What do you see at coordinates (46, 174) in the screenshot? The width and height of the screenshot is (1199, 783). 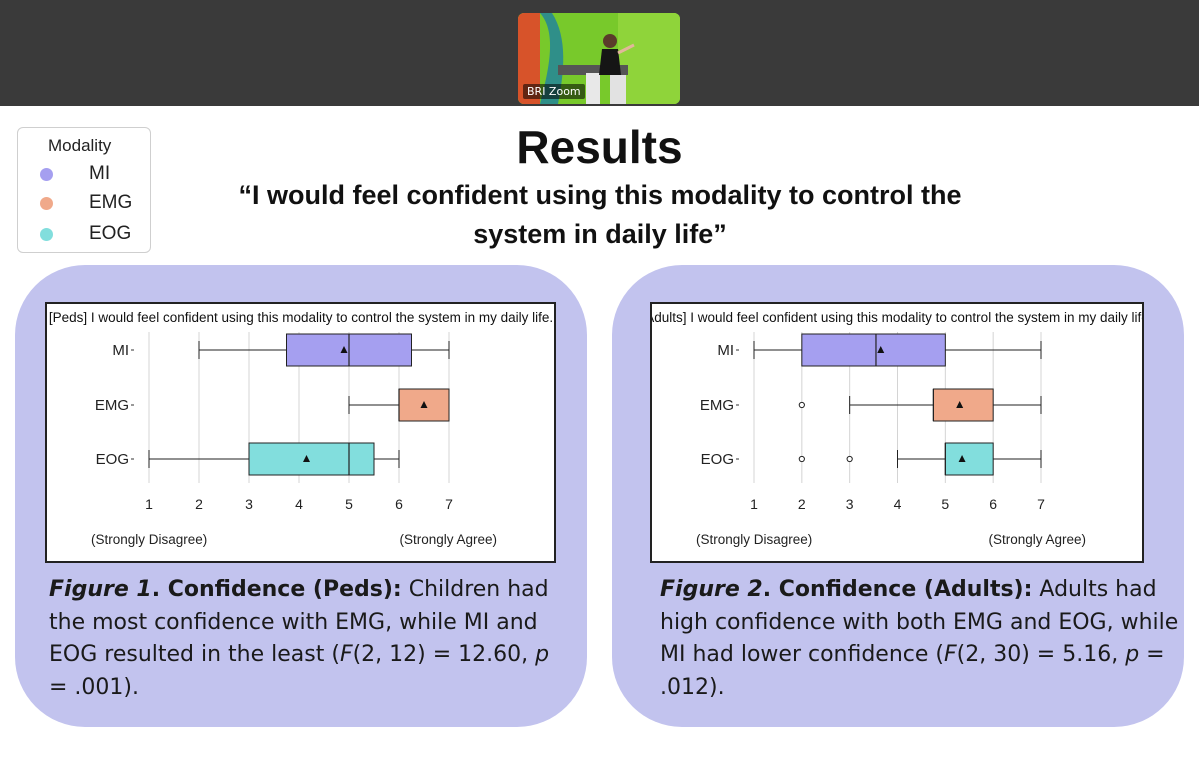 I see `legend-dot-mi` at bounding box center [46, 174].